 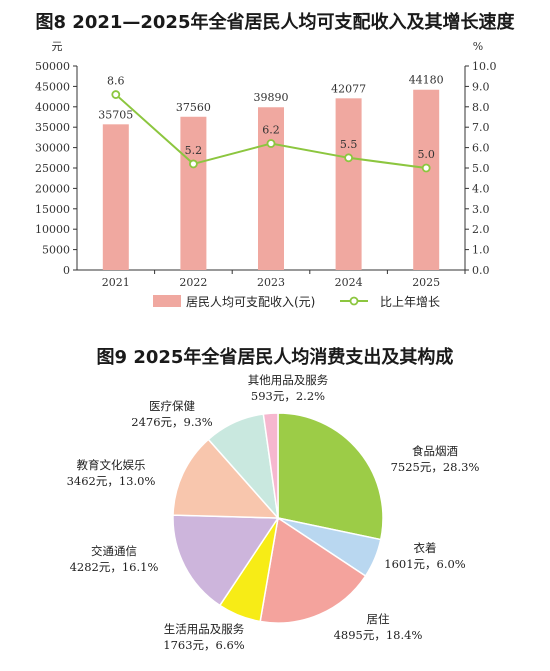 I want to click on fig9-title: 图9 2025年全省居民人均消费支出及其构成, so click(x=275, y=357).